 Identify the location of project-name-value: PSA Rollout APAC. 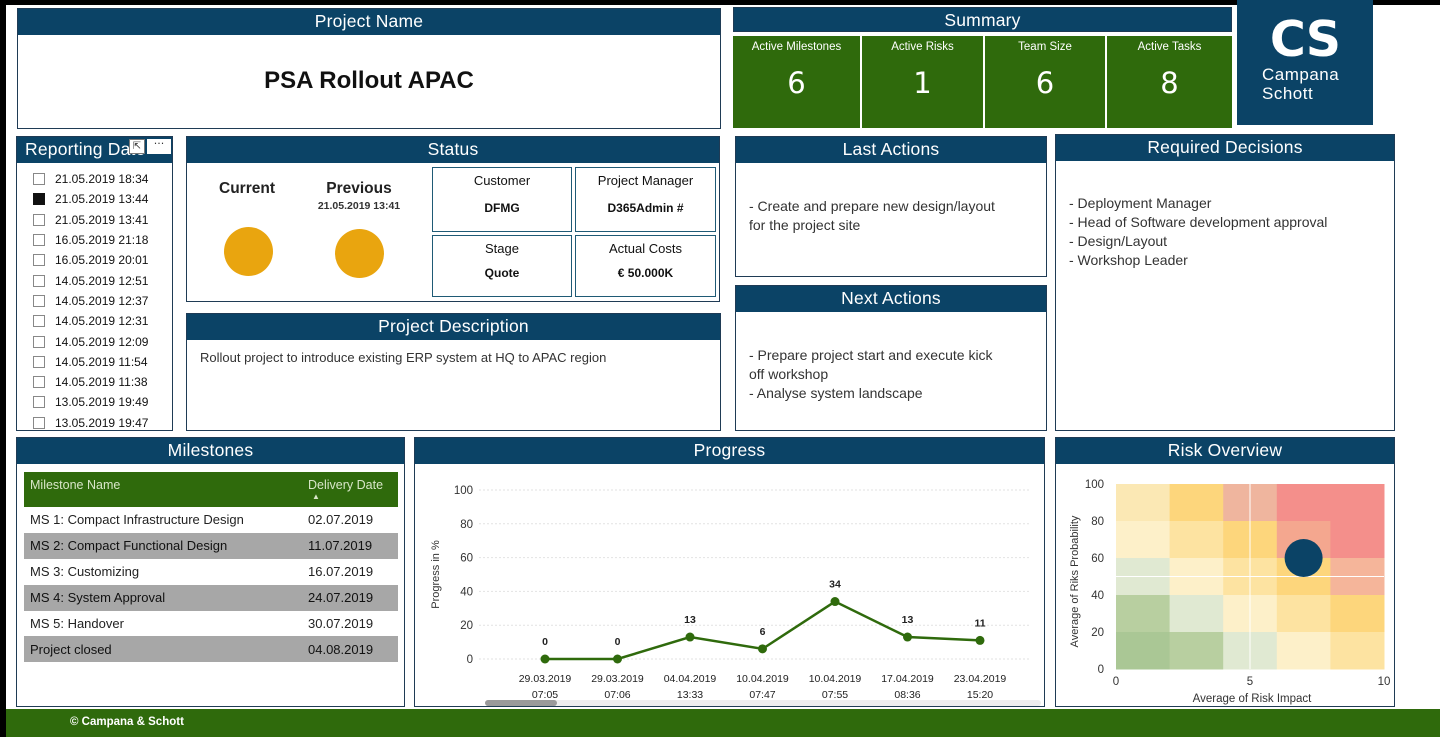
(369, 80).